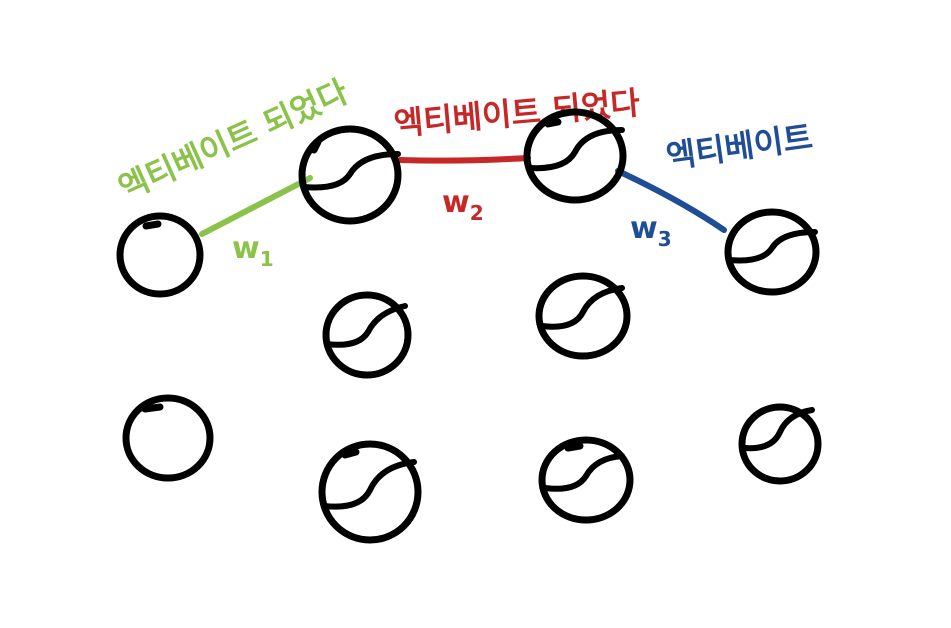 The width and height of the screenshot is (951, 628). I want to click on node-n2, so click(350, 175).